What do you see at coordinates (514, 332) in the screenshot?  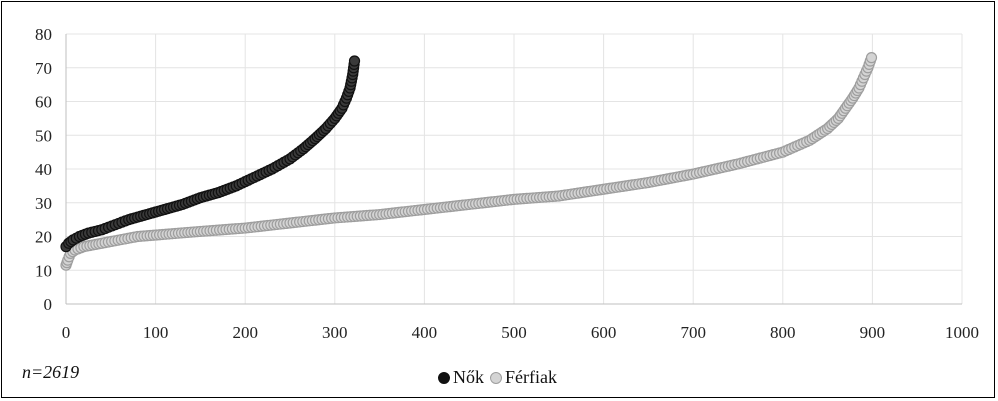 I see `x-tick-label: 500` at bounding box center [514, 332].